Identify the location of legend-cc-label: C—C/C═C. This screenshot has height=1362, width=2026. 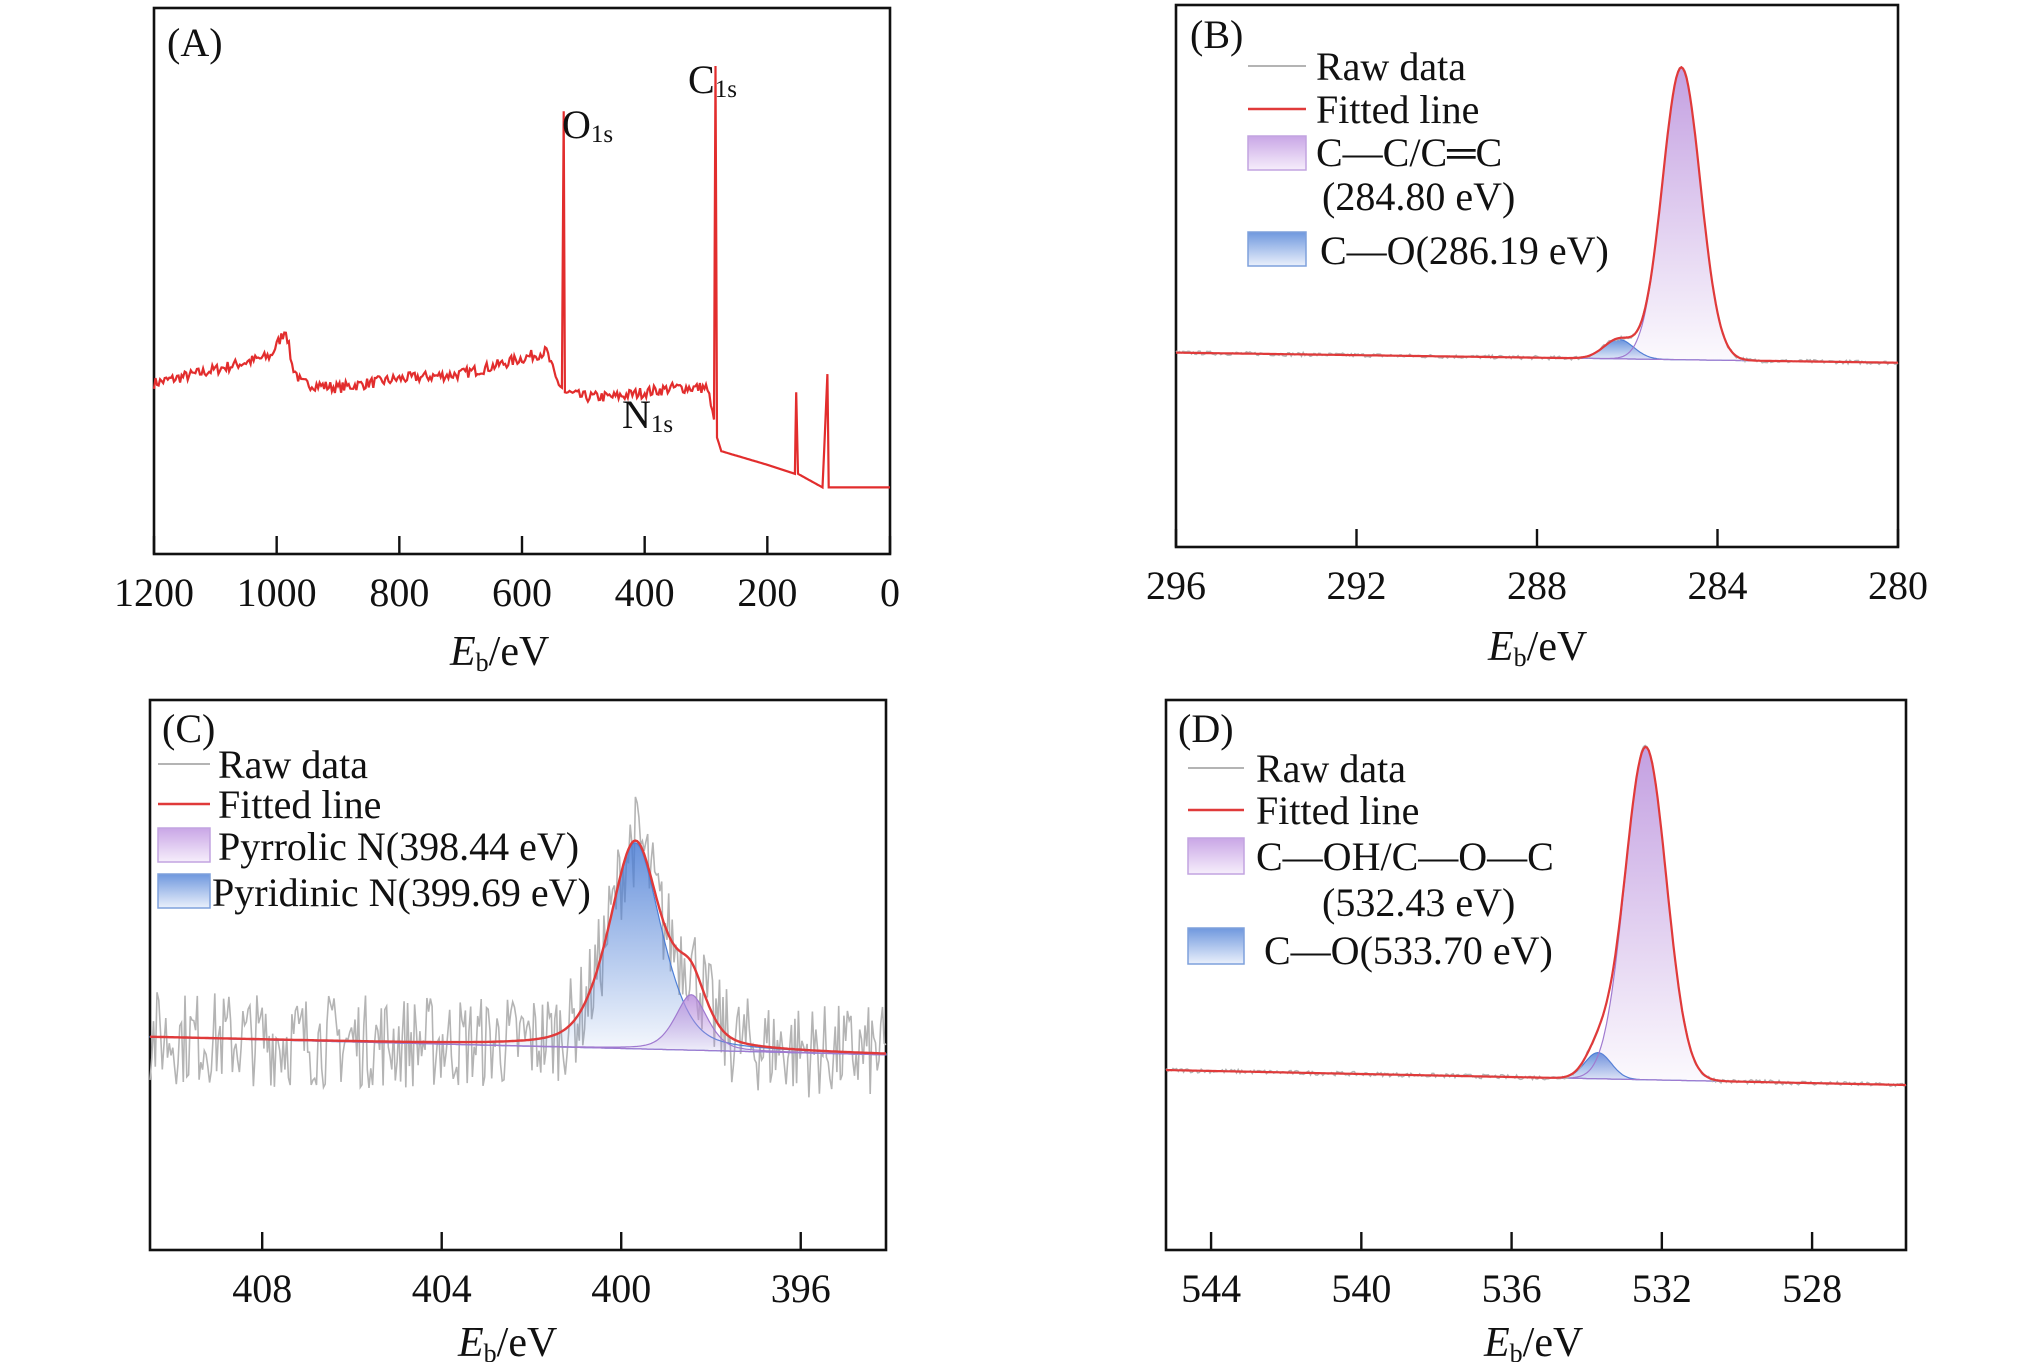
(1409, 152).